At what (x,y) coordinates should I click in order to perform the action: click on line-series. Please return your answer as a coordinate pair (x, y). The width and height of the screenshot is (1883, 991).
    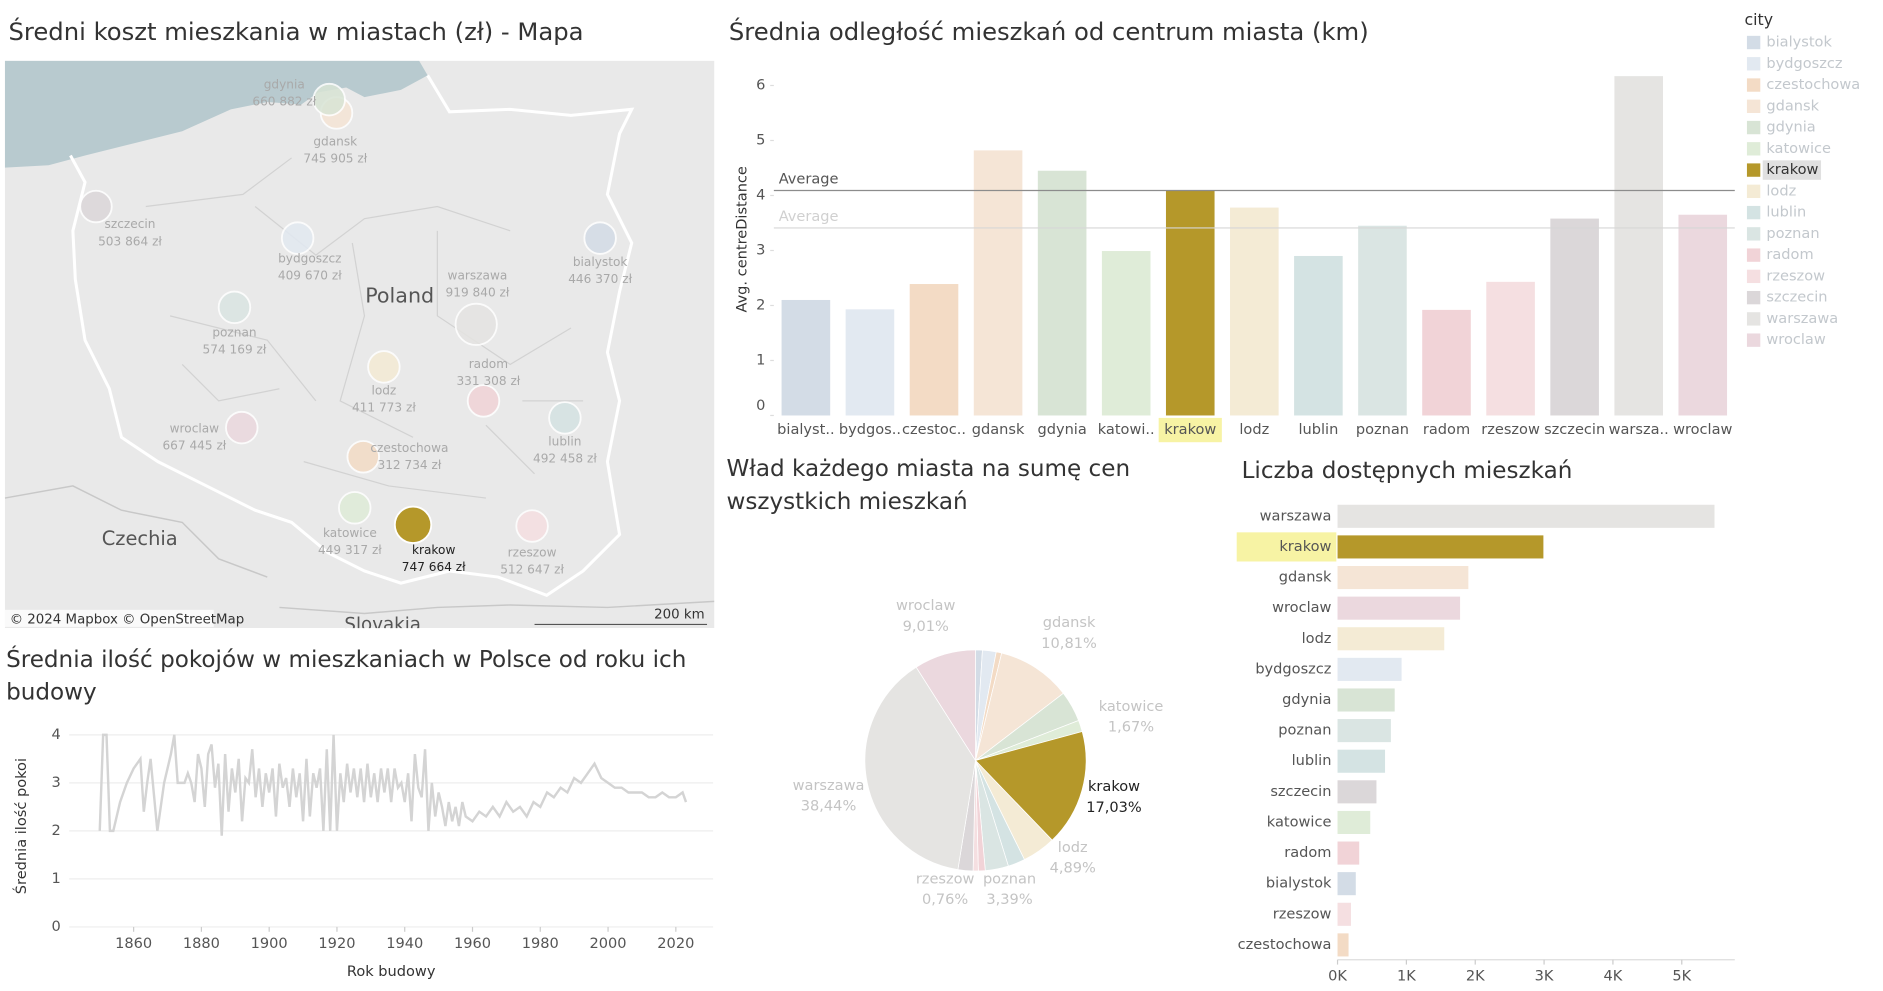
    Looking at the image, I should click on (393, 784).